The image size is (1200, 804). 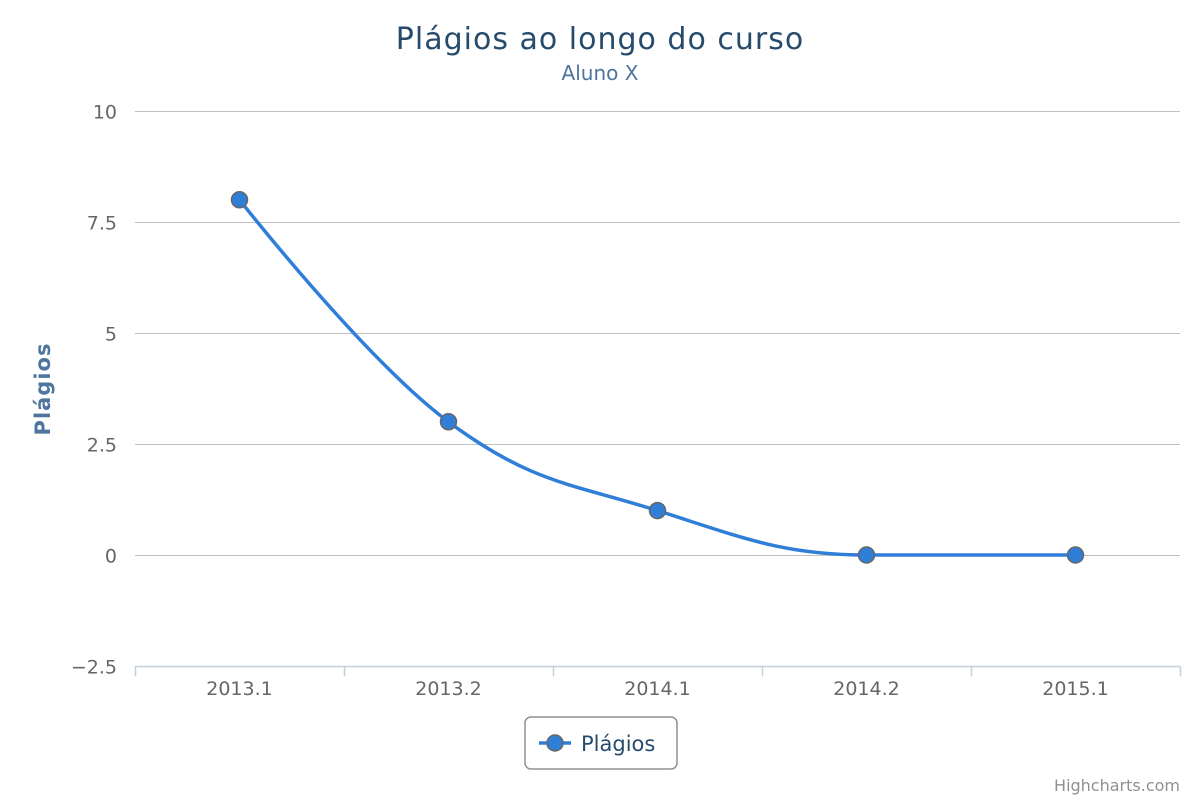 What do you see at coordinates (448, 689) in the screenshot?
I see `x-tick-label: 2013.2` at bounding box center [448, 689].